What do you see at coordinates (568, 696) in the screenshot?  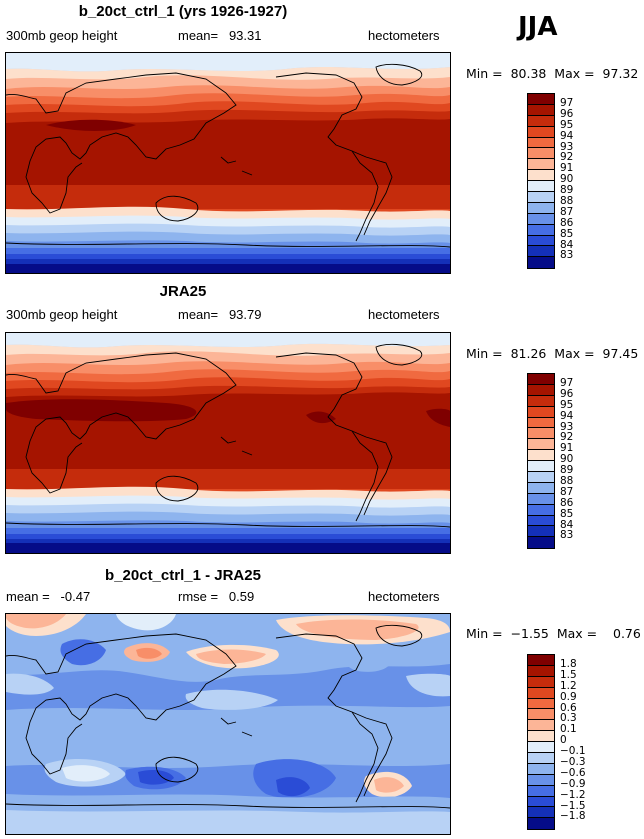 I see `colorbar-tick-label: 0.9` at bounding box center [568, 696].